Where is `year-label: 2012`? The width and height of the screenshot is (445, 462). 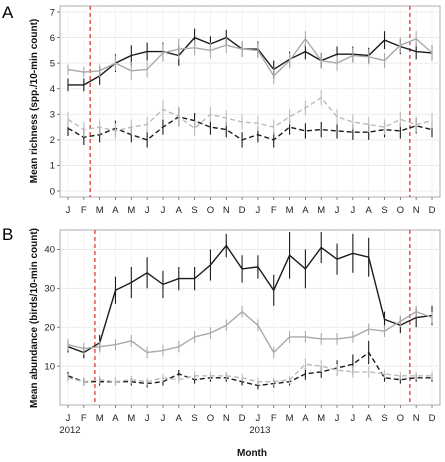
year-label: 2012 is located at coordinates (69, 430).